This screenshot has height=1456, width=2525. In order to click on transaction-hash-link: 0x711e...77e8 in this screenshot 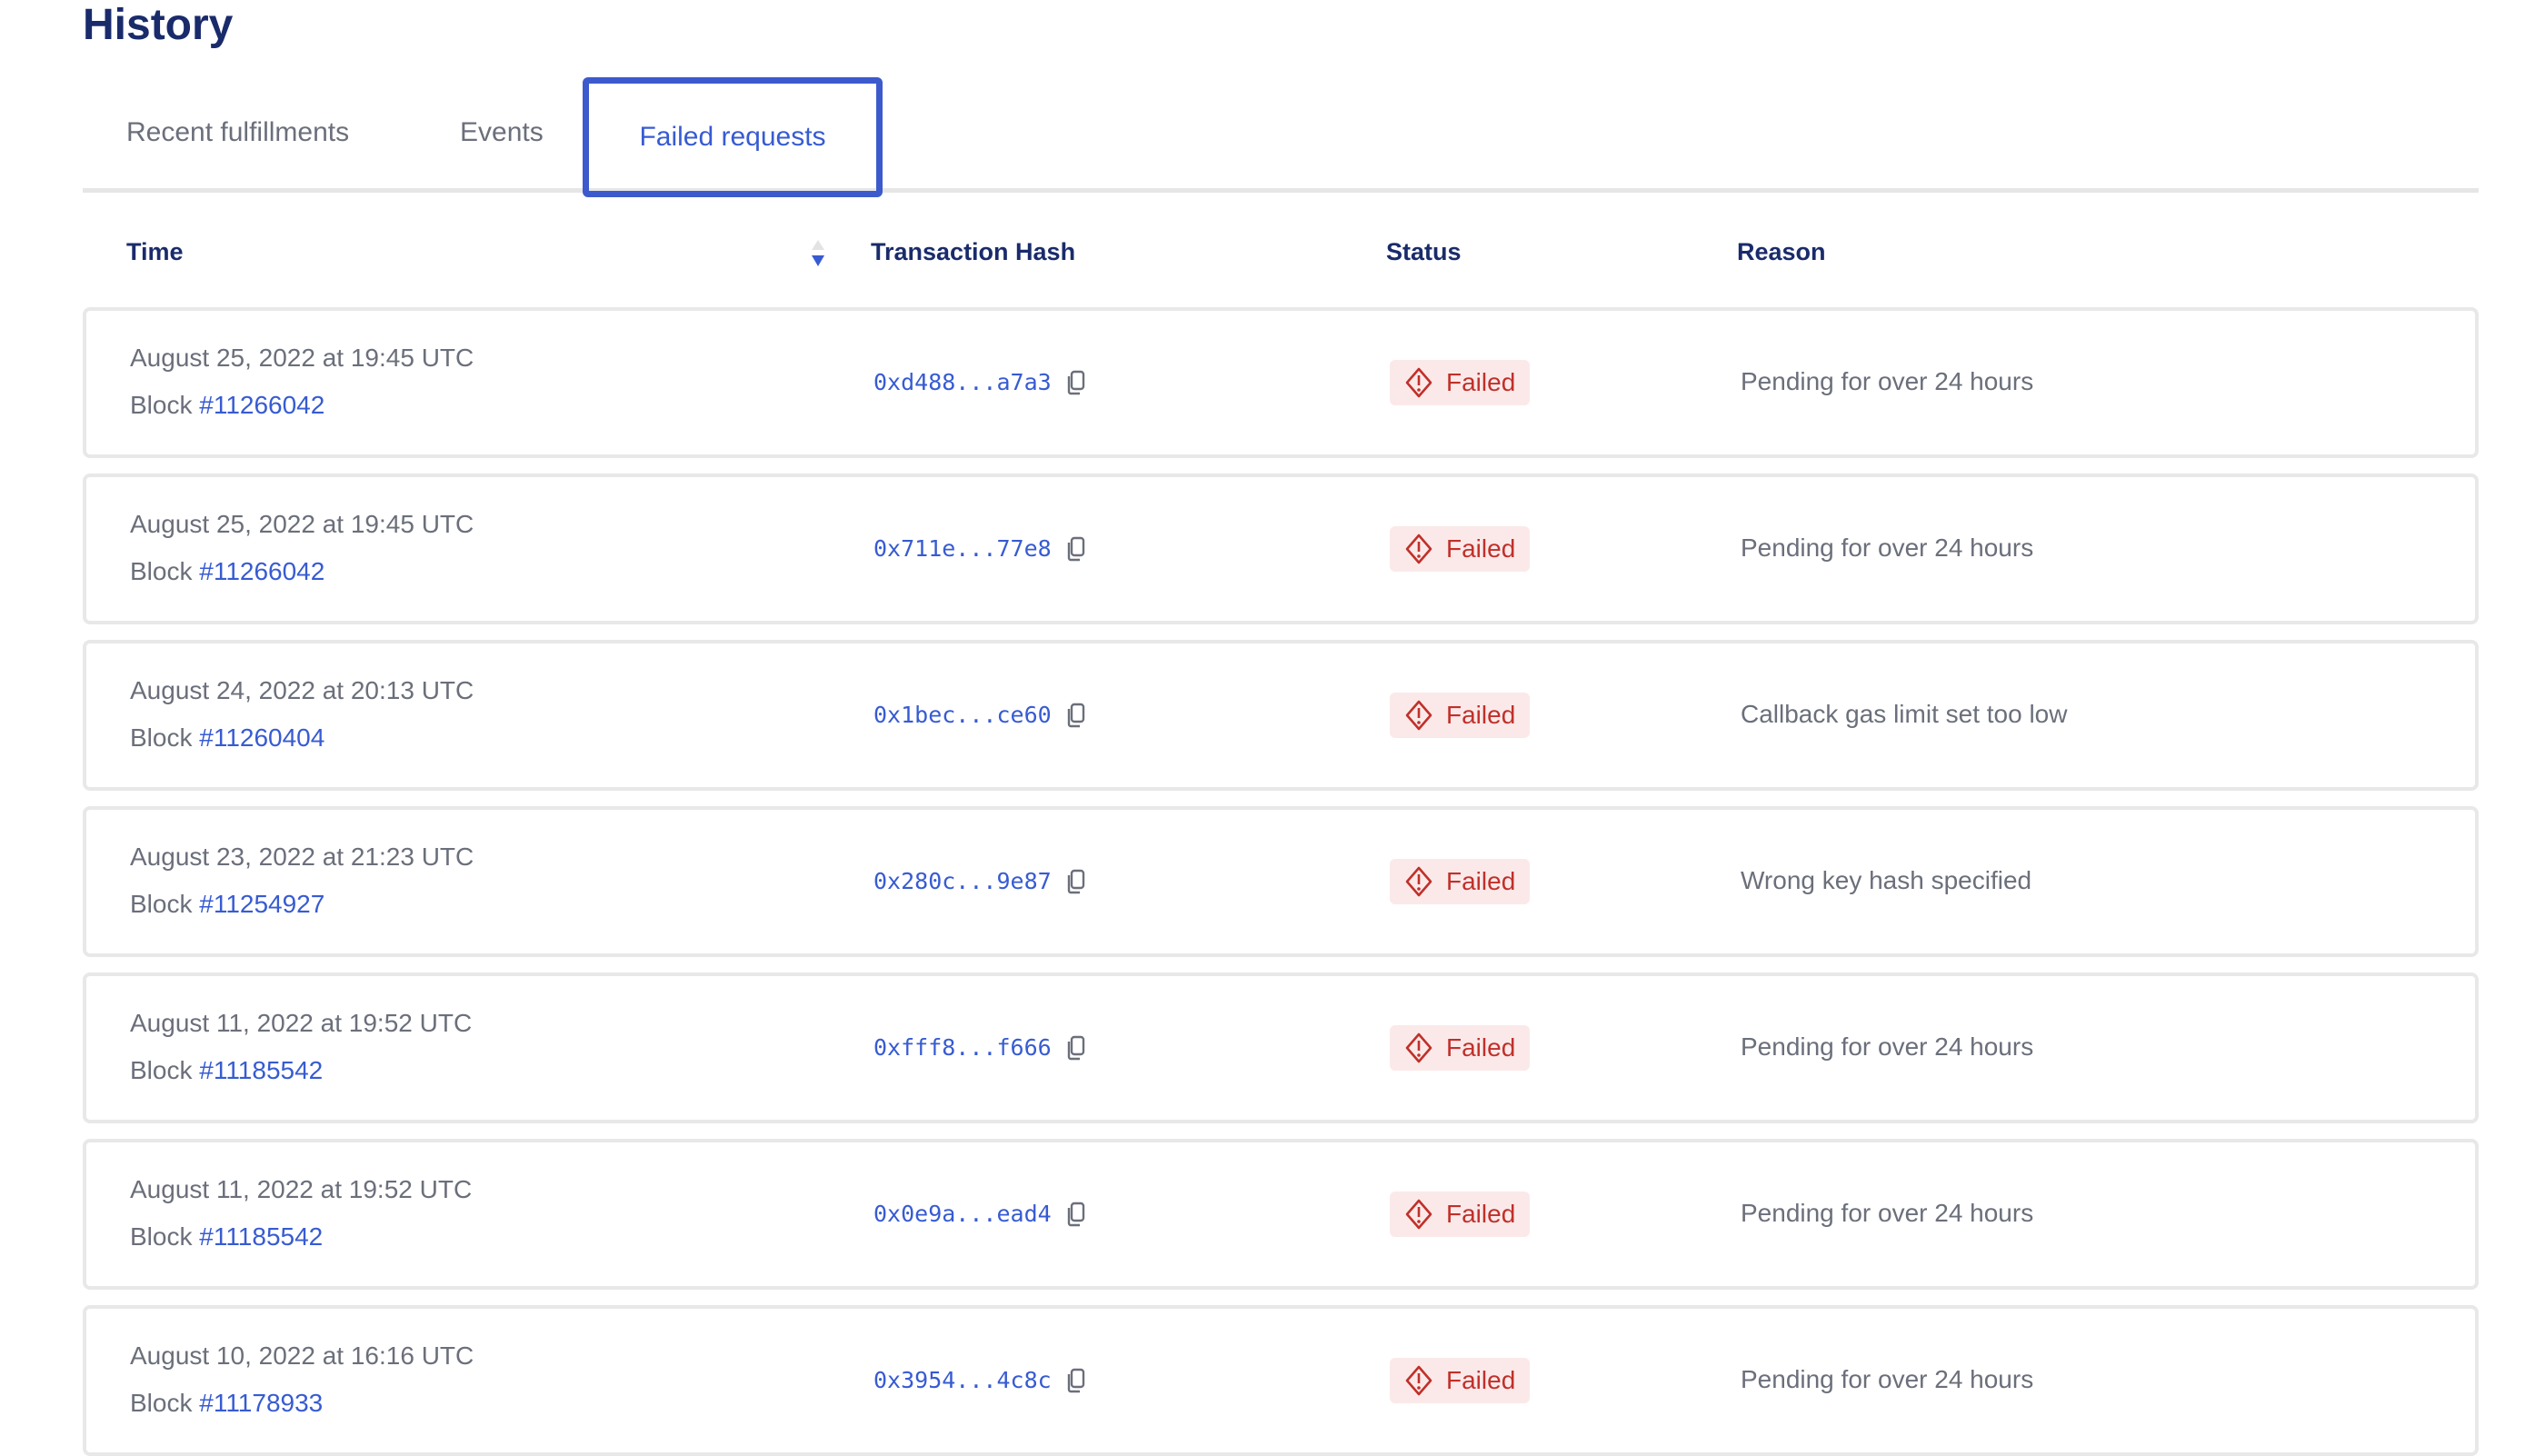, I will do `click(963, 549)`.